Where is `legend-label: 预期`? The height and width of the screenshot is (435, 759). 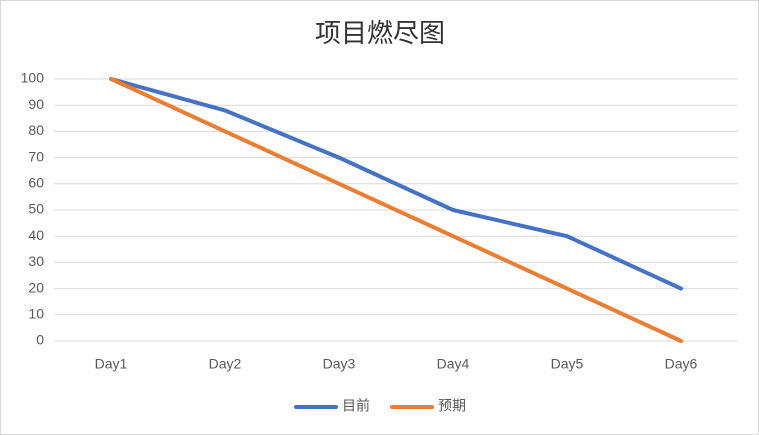
legend-label: 预期 is located at coordinates (452, 406).